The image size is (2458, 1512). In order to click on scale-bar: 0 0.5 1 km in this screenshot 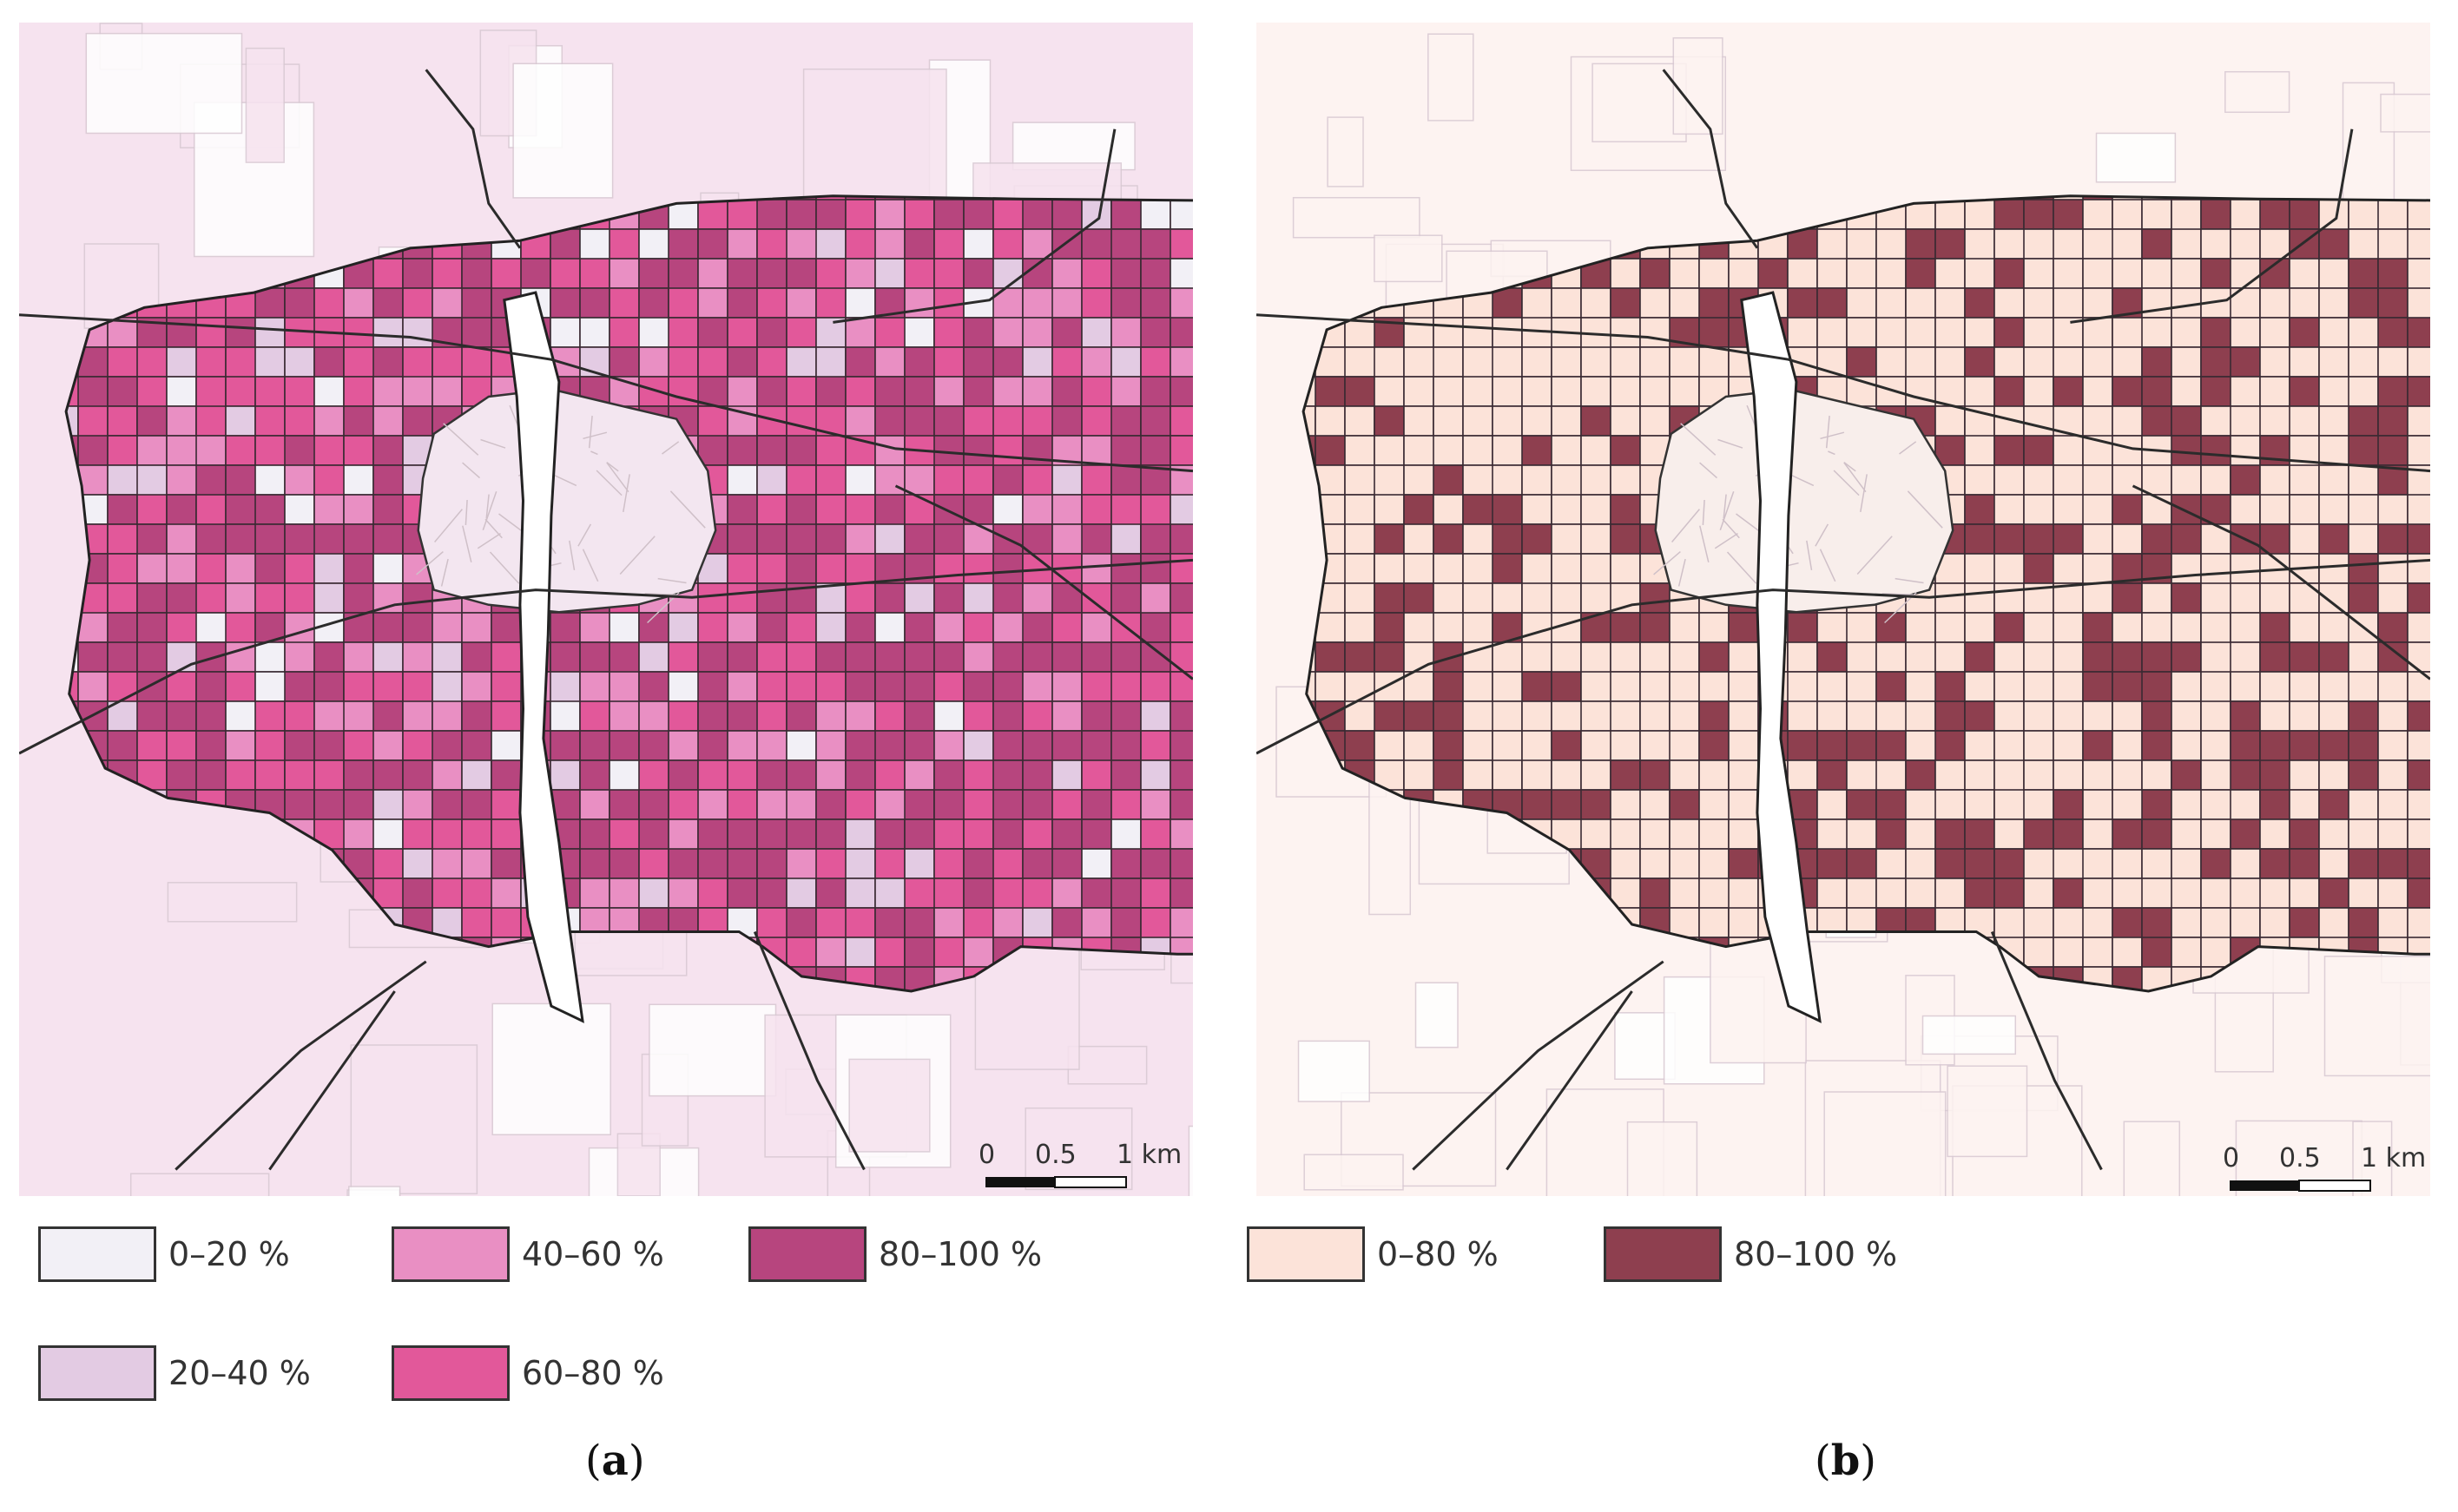, I will do `click(2324, 1167)`.